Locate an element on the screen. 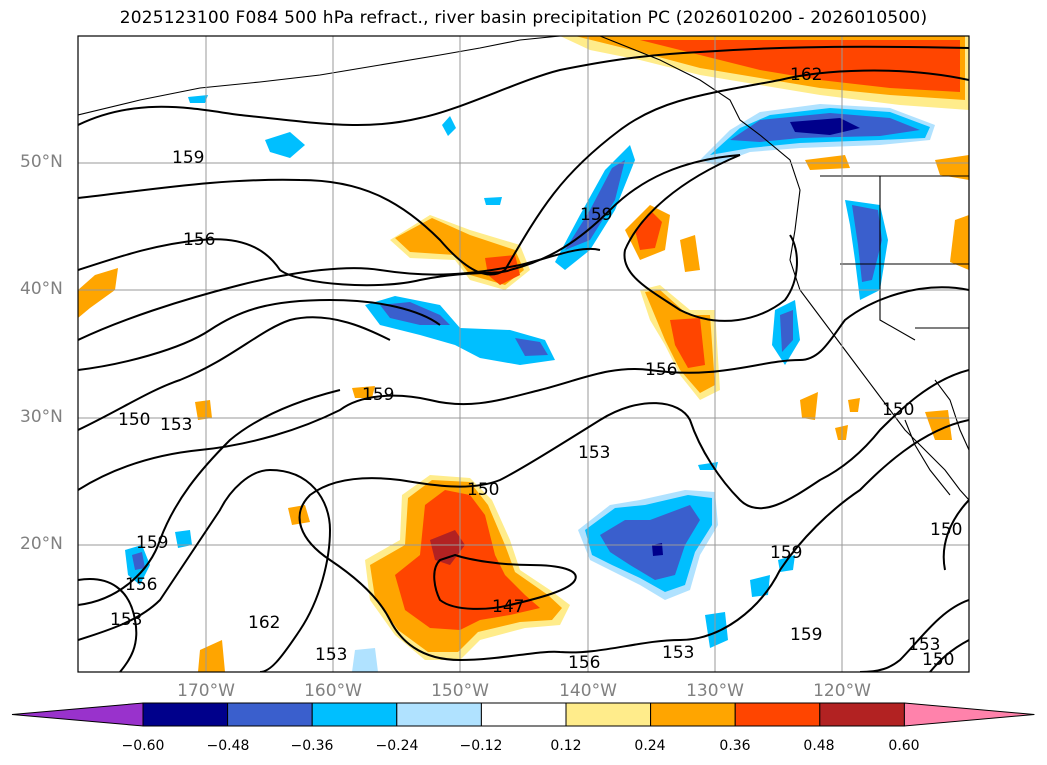 The image size is (1047, 765). colorbar is located at coordinates (523, 714).